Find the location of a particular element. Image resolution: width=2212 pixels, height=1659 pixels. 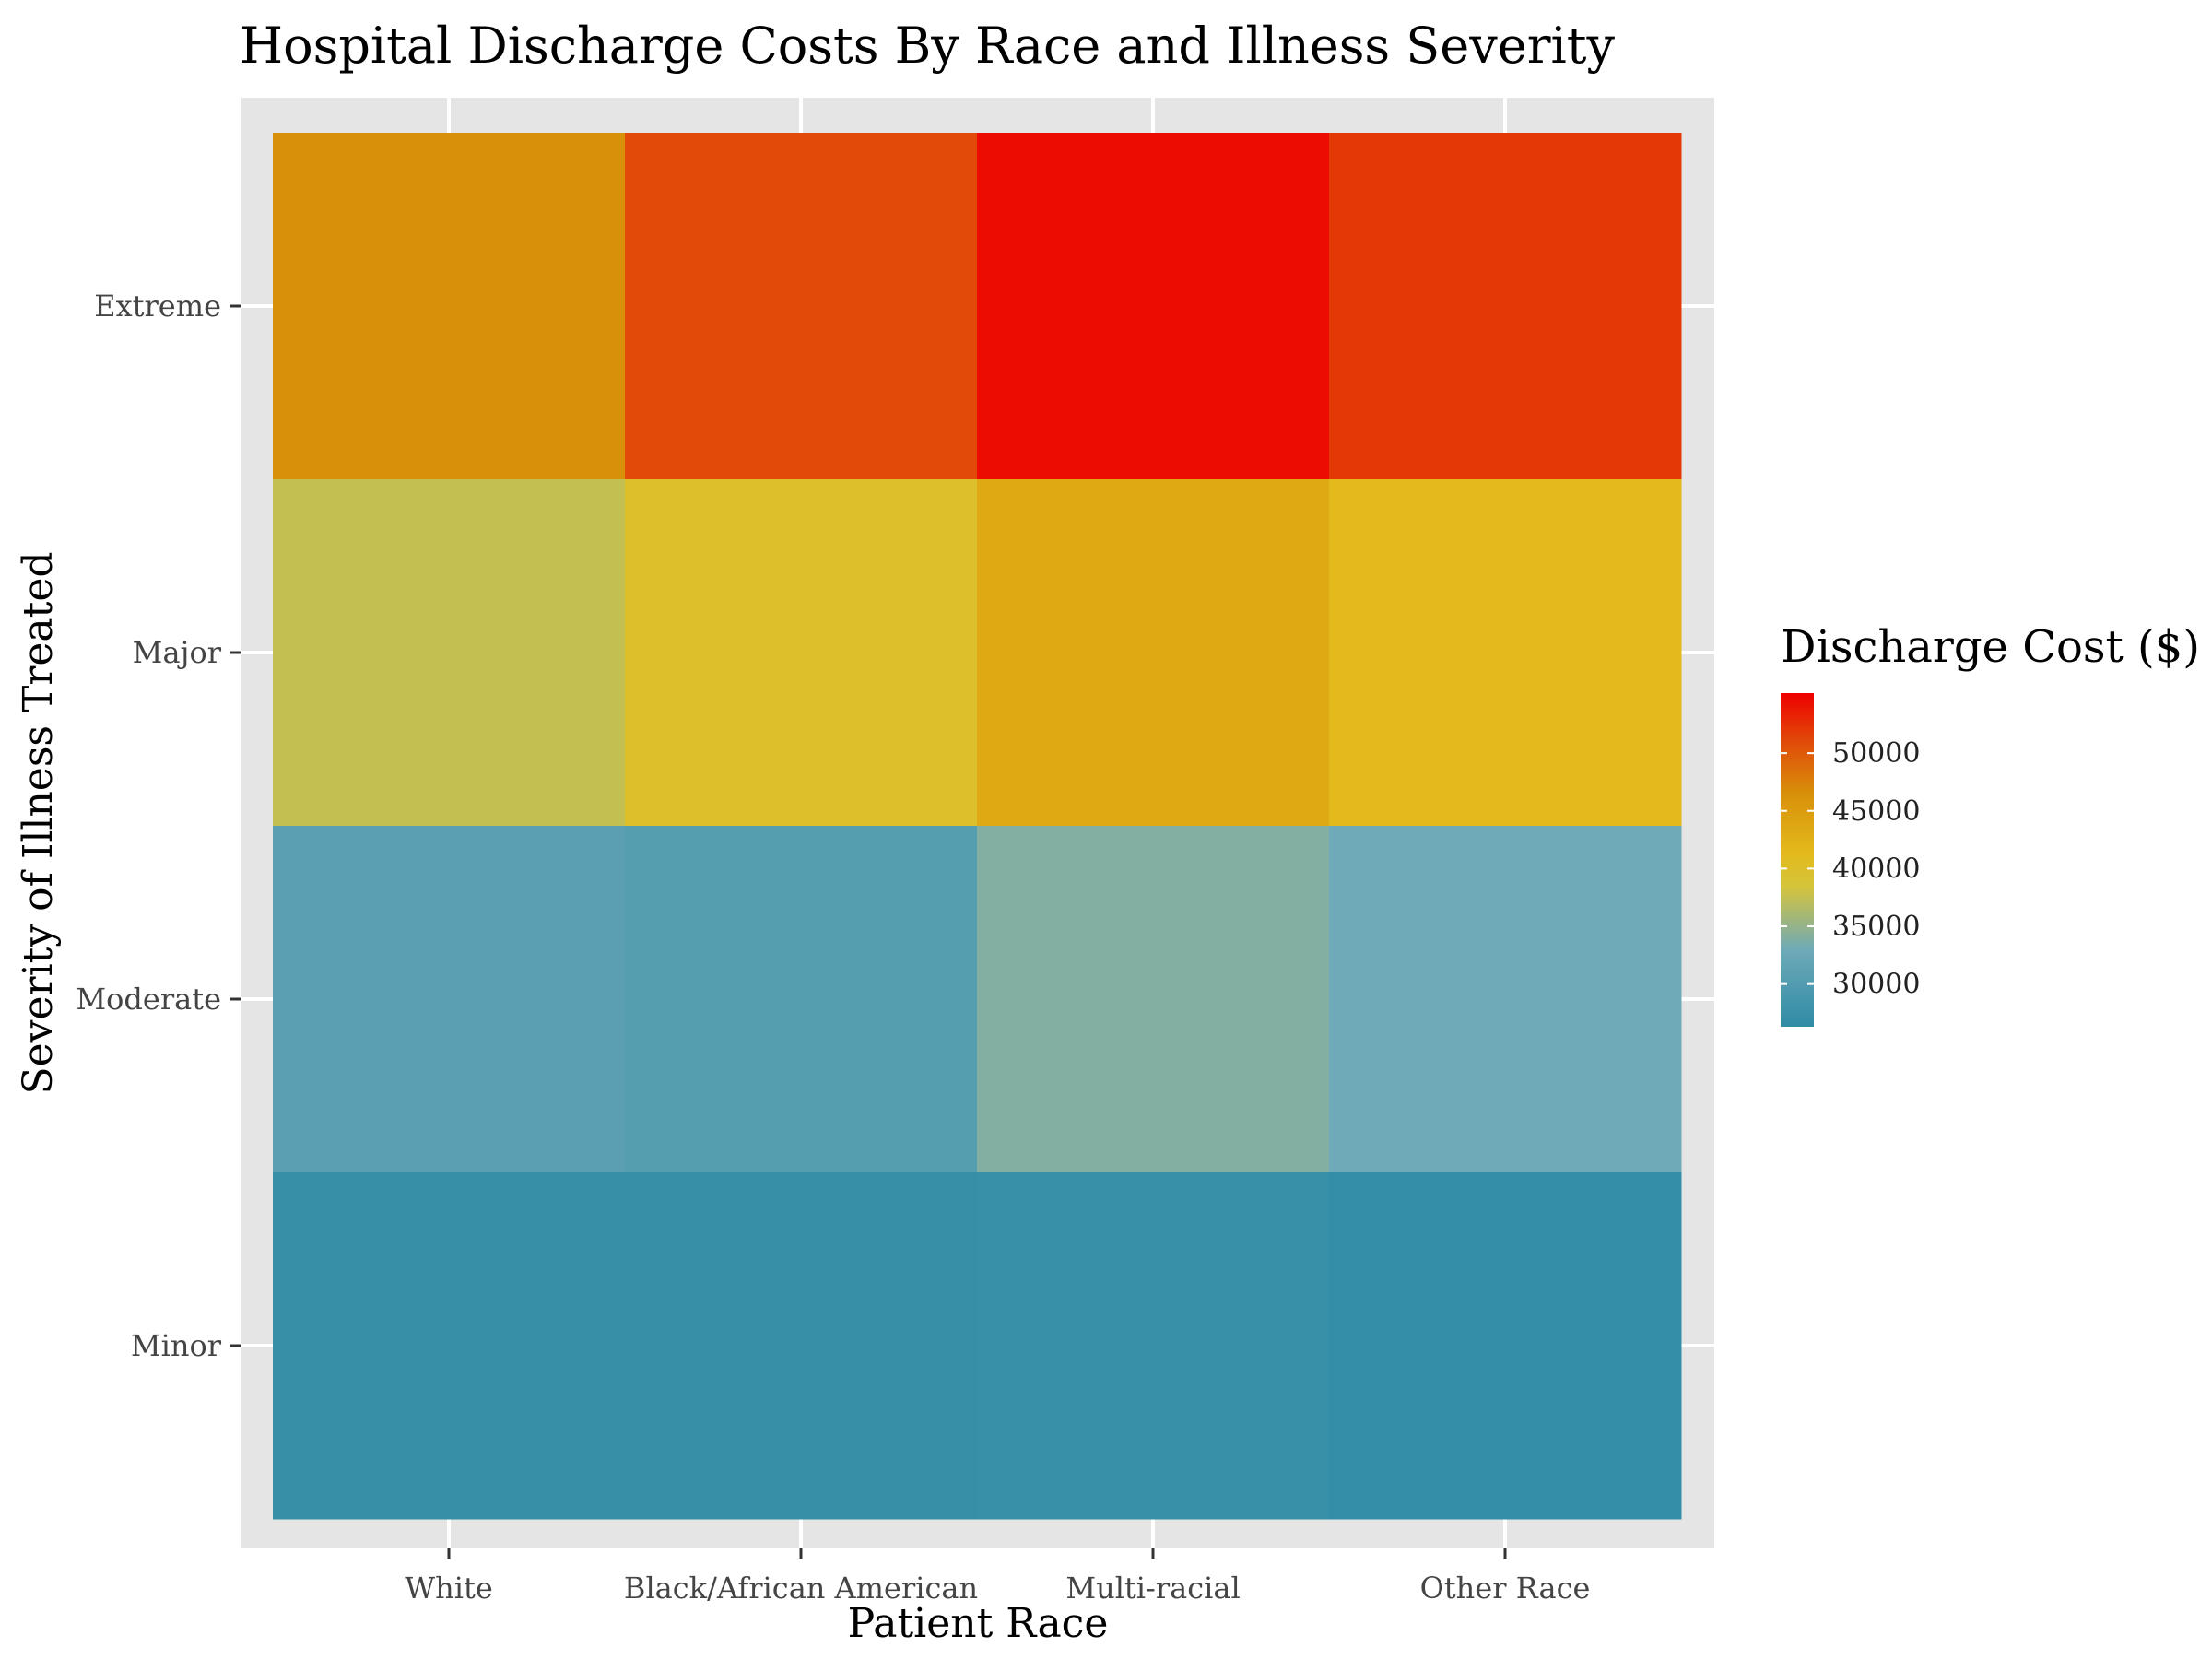

x-tick-label: White is located at coordinates (449, 1588).